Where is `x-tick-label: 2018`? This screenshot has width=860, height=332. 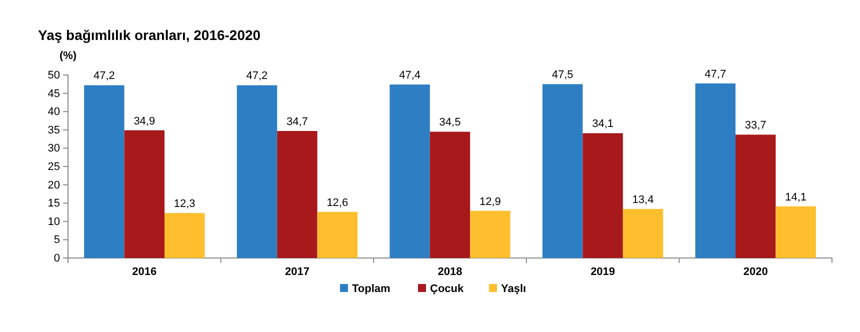 x-tick-label: 2018 is located at coordinates (450, 272).